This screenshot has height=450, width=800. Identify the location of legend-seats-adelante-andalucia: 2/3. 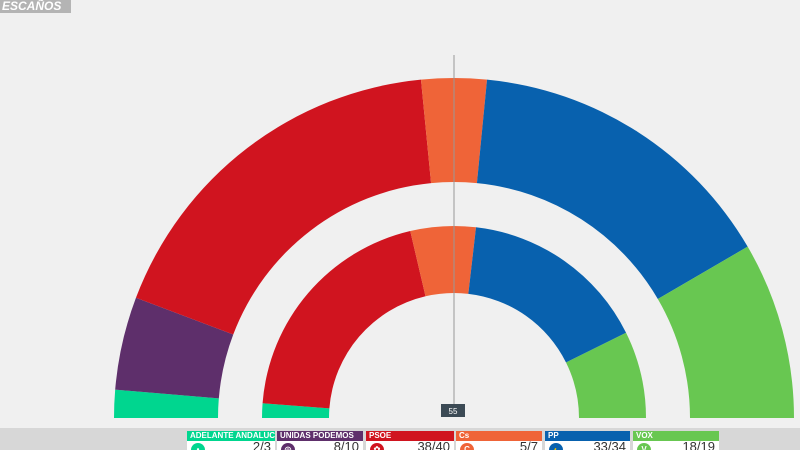
(261, 444).